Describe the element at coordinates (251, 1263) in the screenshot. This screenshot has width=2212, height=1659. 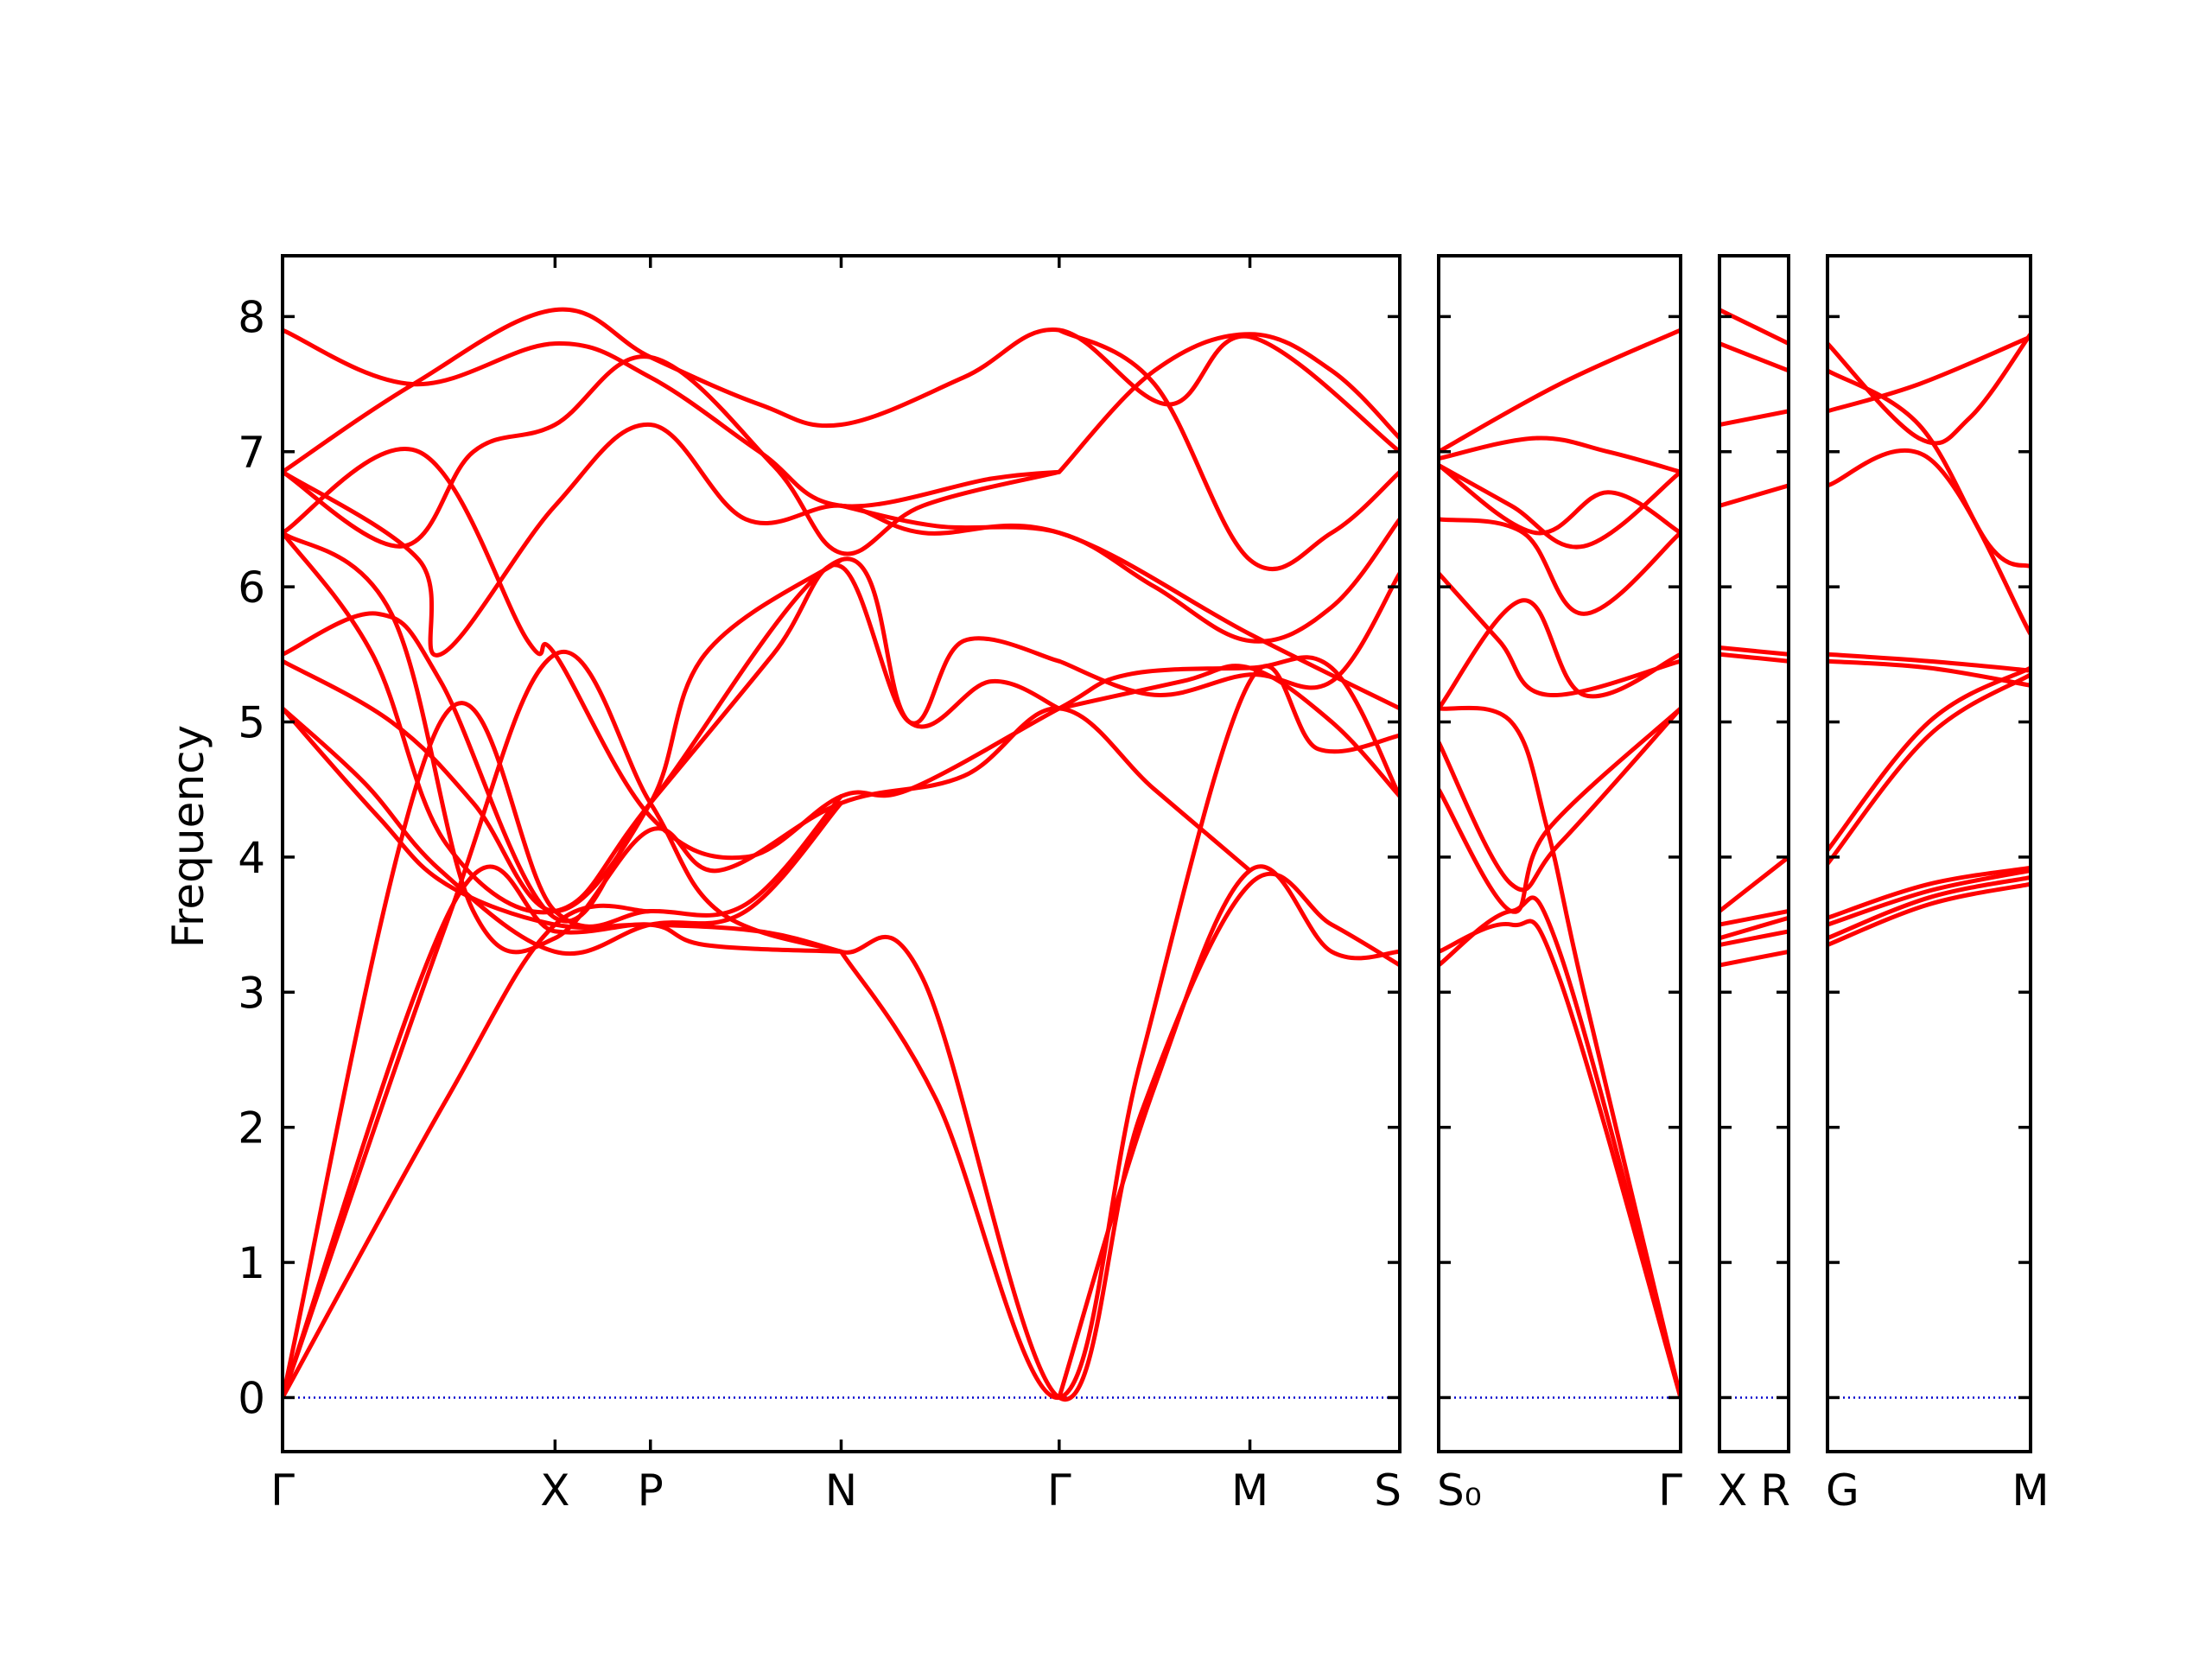
I see `y-tick-label: 1` at that location.